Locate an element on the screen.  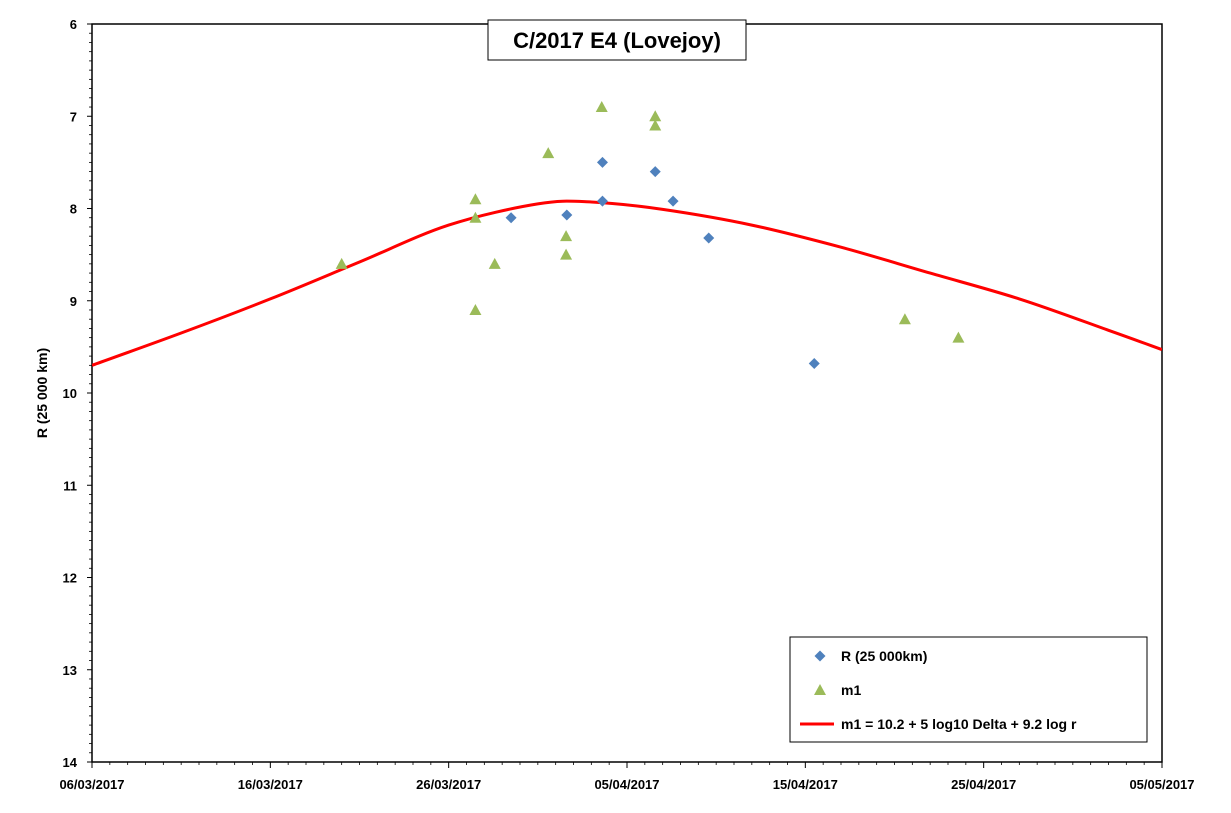
y-tick-label: 14 is located at coordinates (70, 762).